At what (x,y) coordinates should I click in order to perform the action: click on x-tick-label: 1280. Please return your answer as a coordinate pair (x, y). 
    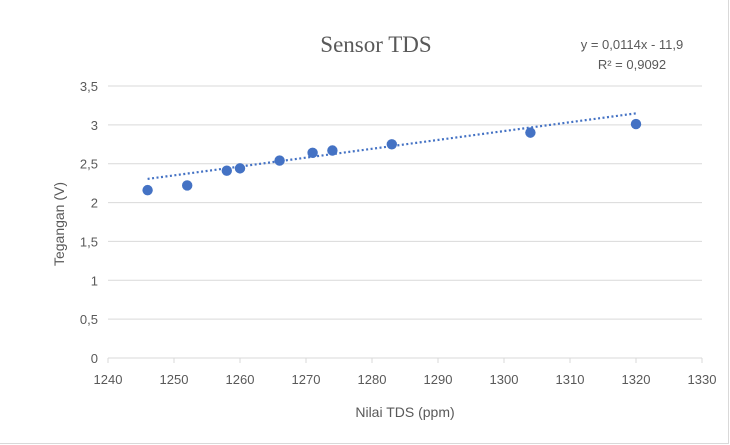
    Looking at the image, I should click on (372, 379).